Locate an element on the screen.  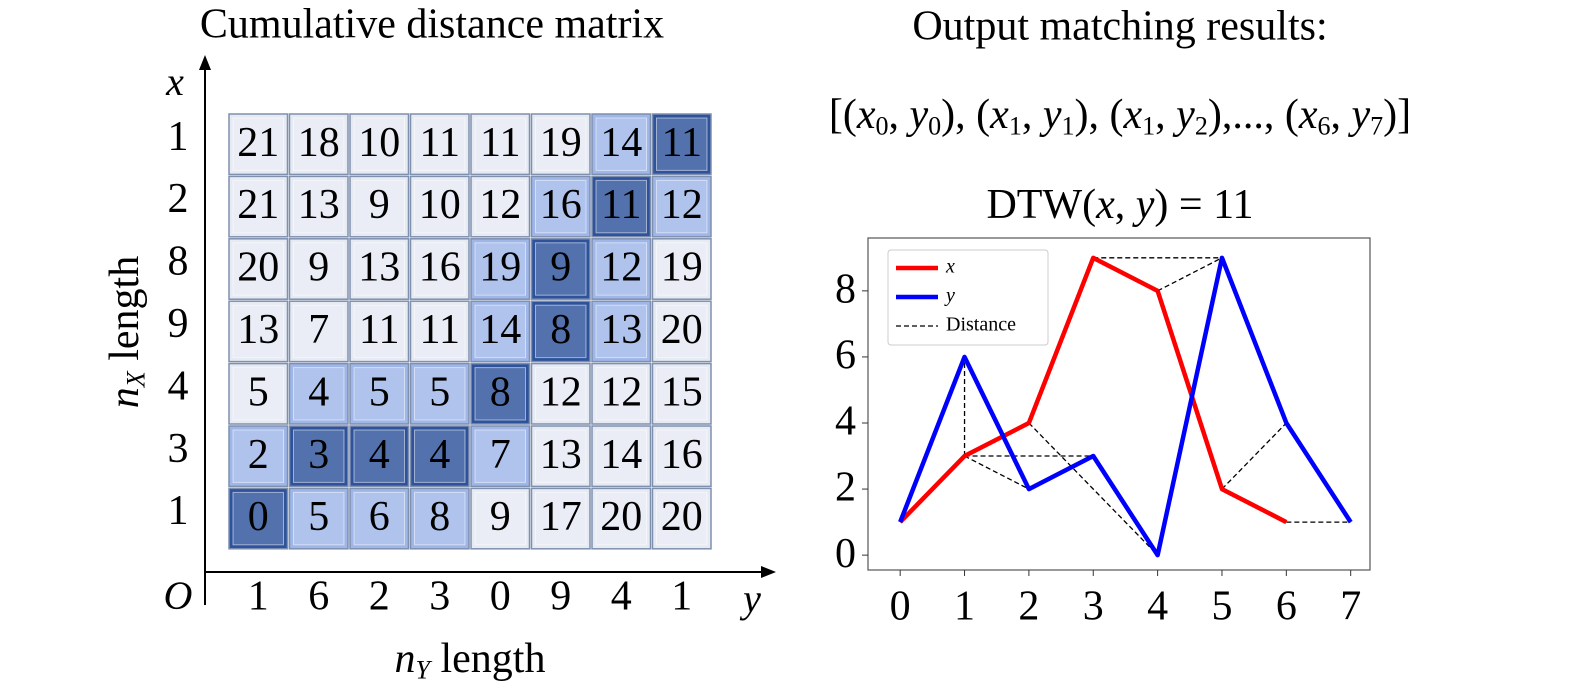
text-part: 1 is located at coordinates (1067, 125).